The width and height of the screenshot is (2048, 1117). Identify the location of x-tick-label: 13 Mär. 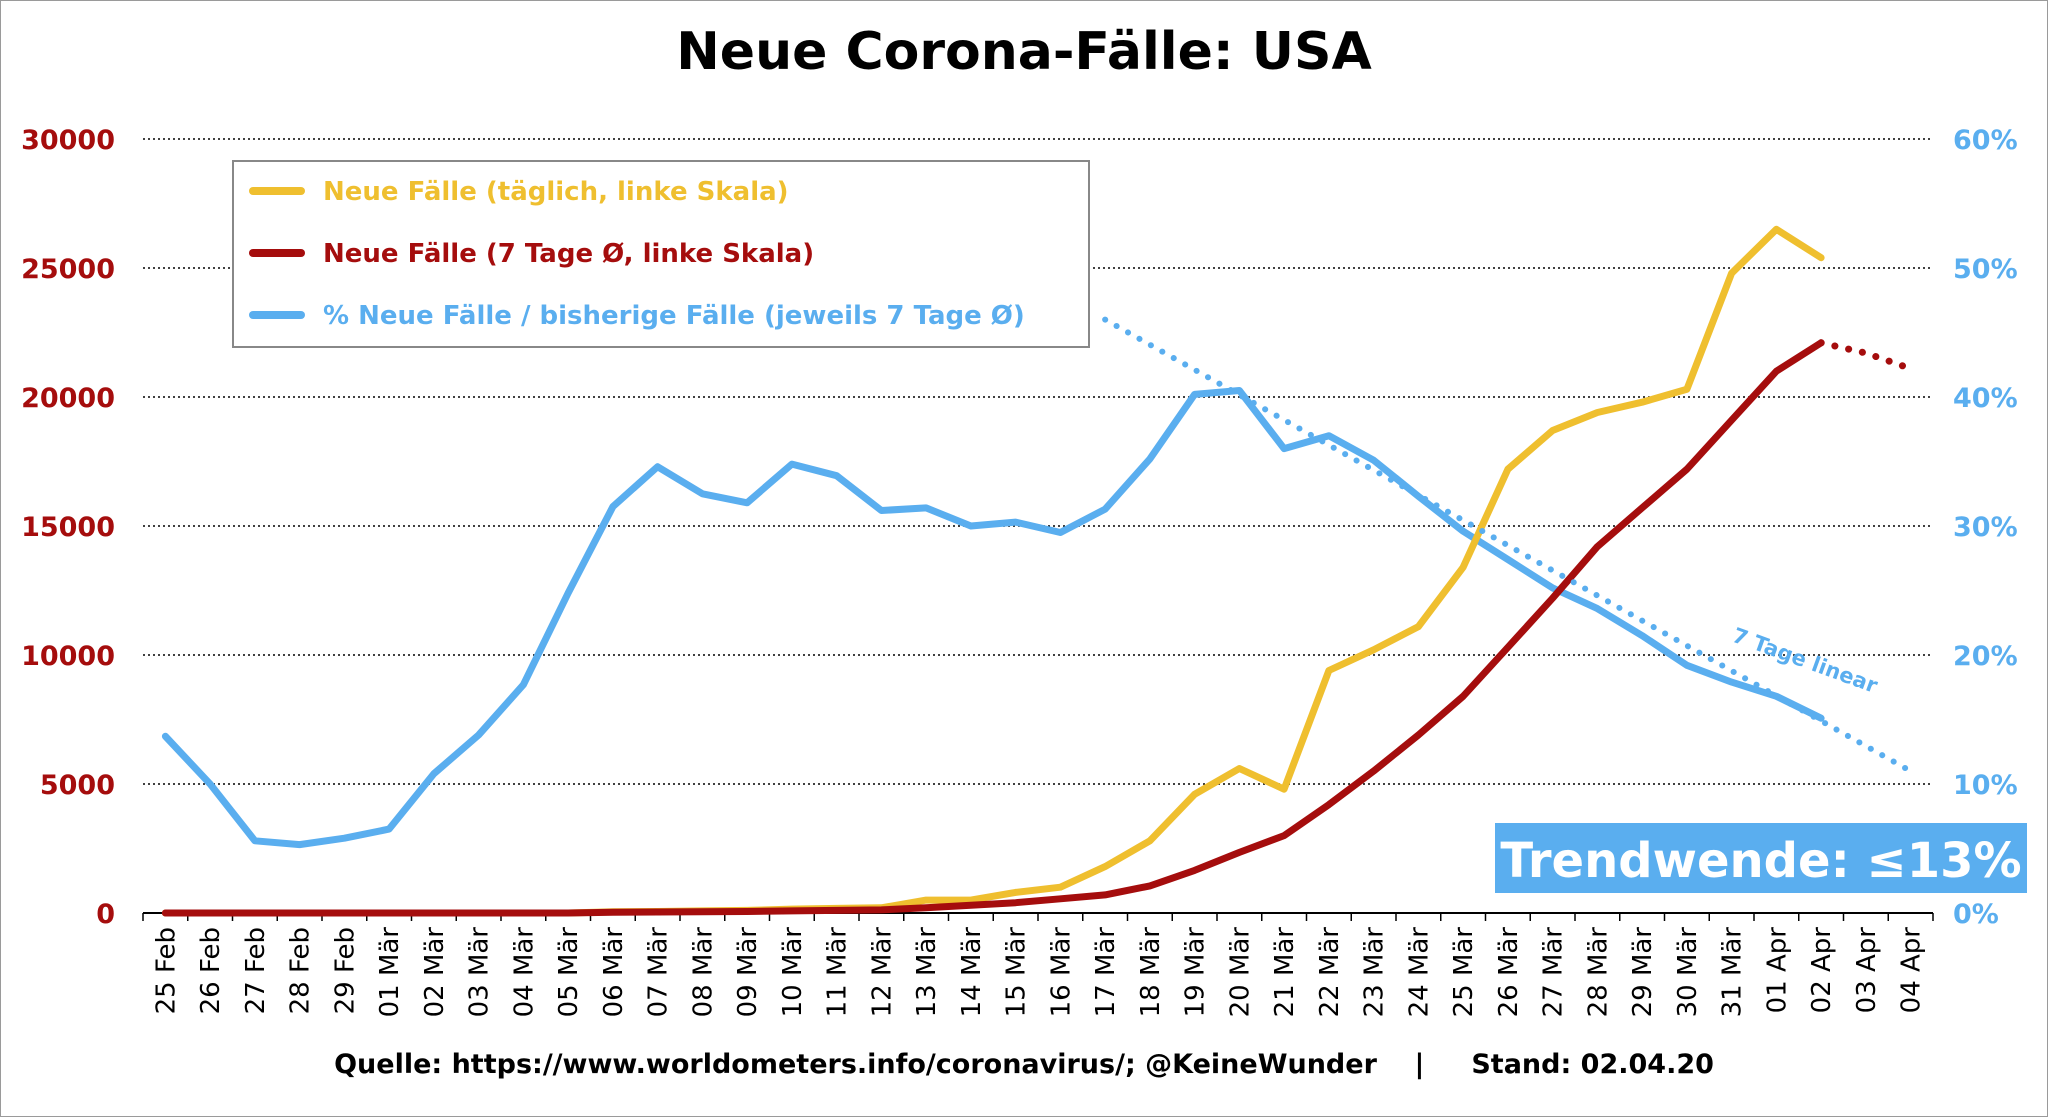
(927, 972).